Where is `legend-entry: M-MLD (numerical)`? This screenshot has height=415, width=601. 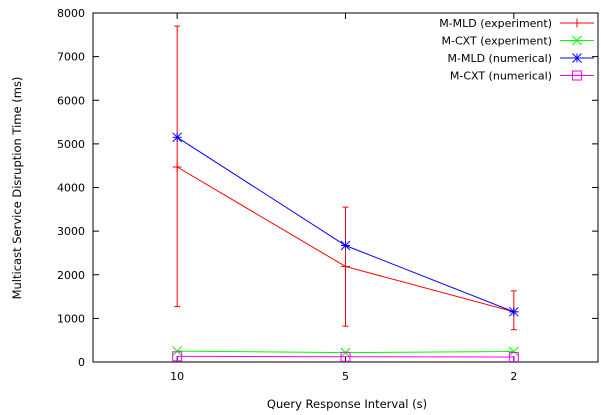
legend-entry: M-MLD (numerical) is located at coordinates (521, 58).